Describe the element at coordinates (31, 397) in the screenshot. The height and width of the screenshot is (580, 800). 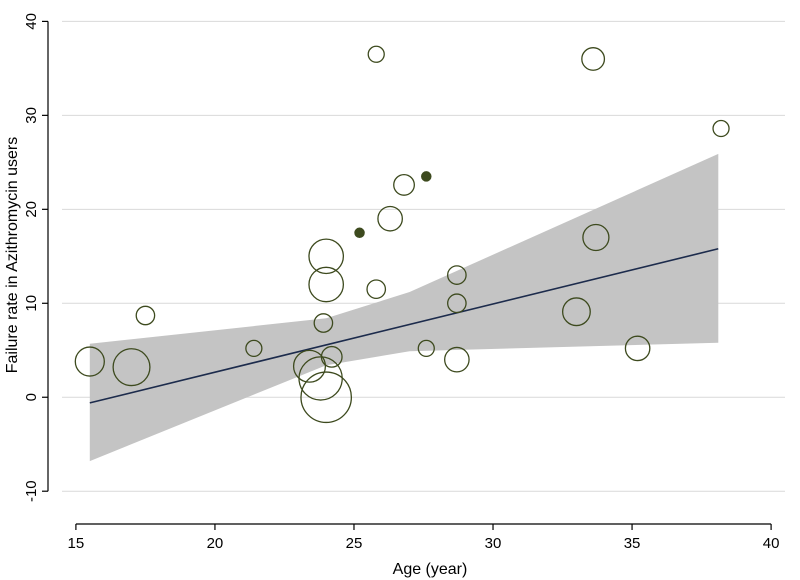
I see `y-tick-label: 0` at that location.